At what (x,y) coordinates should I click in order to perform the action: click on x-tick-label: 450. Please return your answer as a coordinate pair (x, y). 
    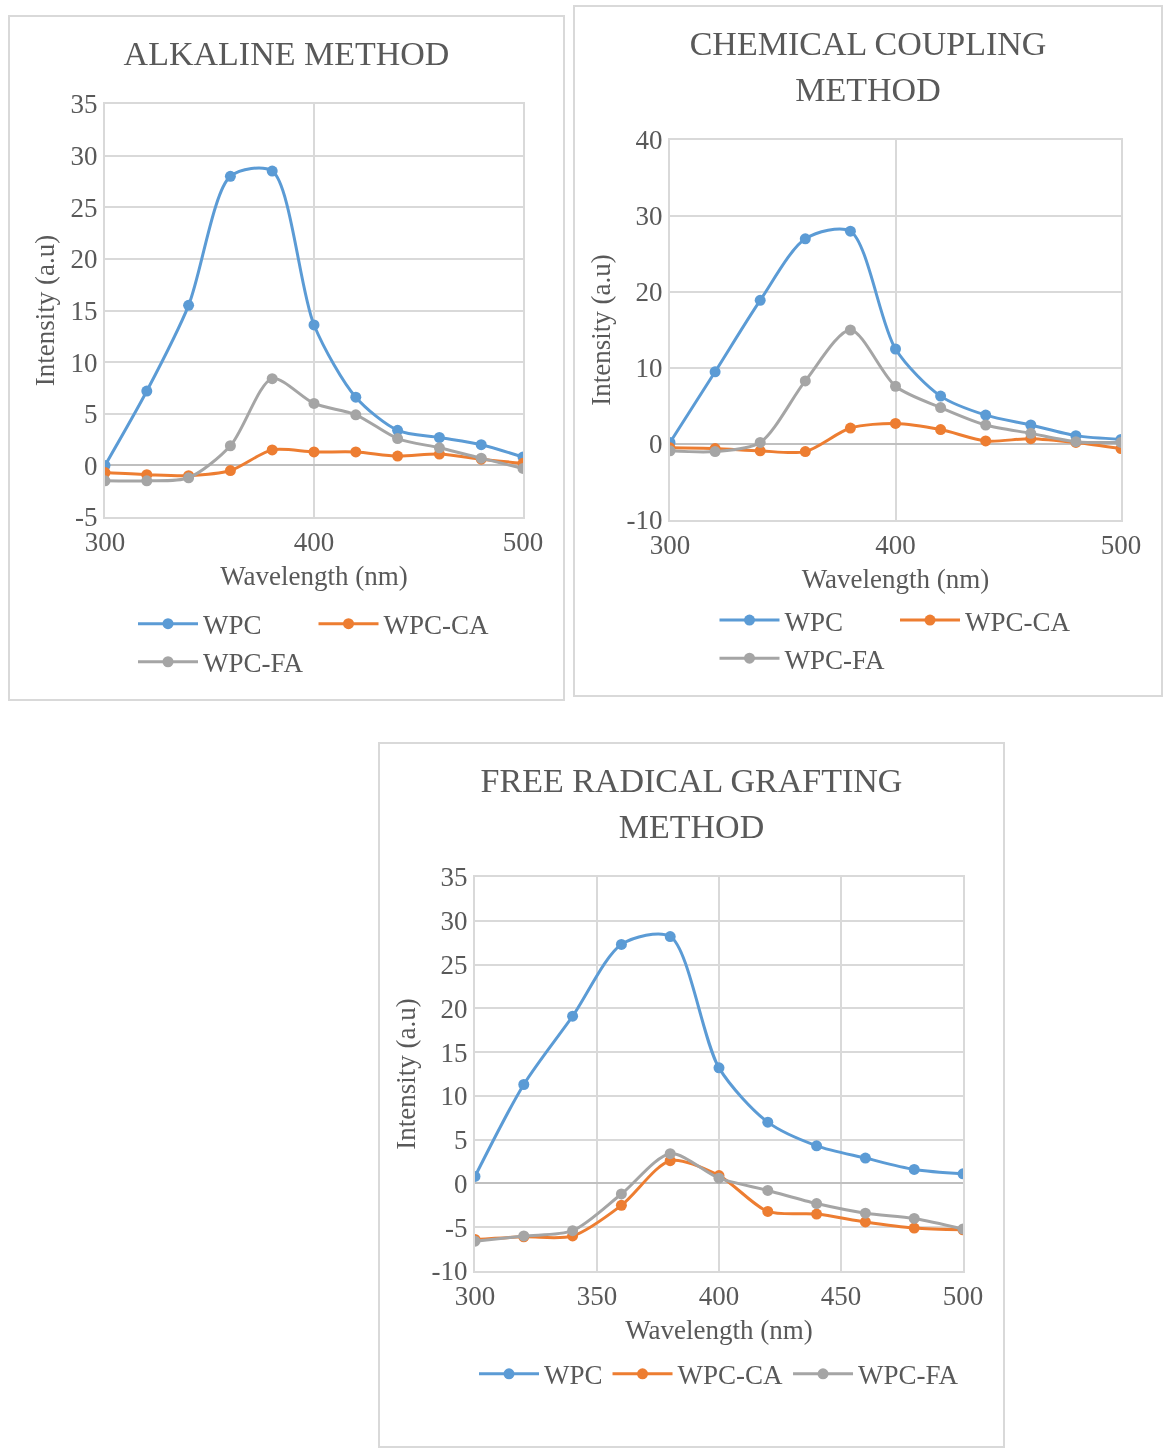
    Looking at the image, I should click on (841, 1296).